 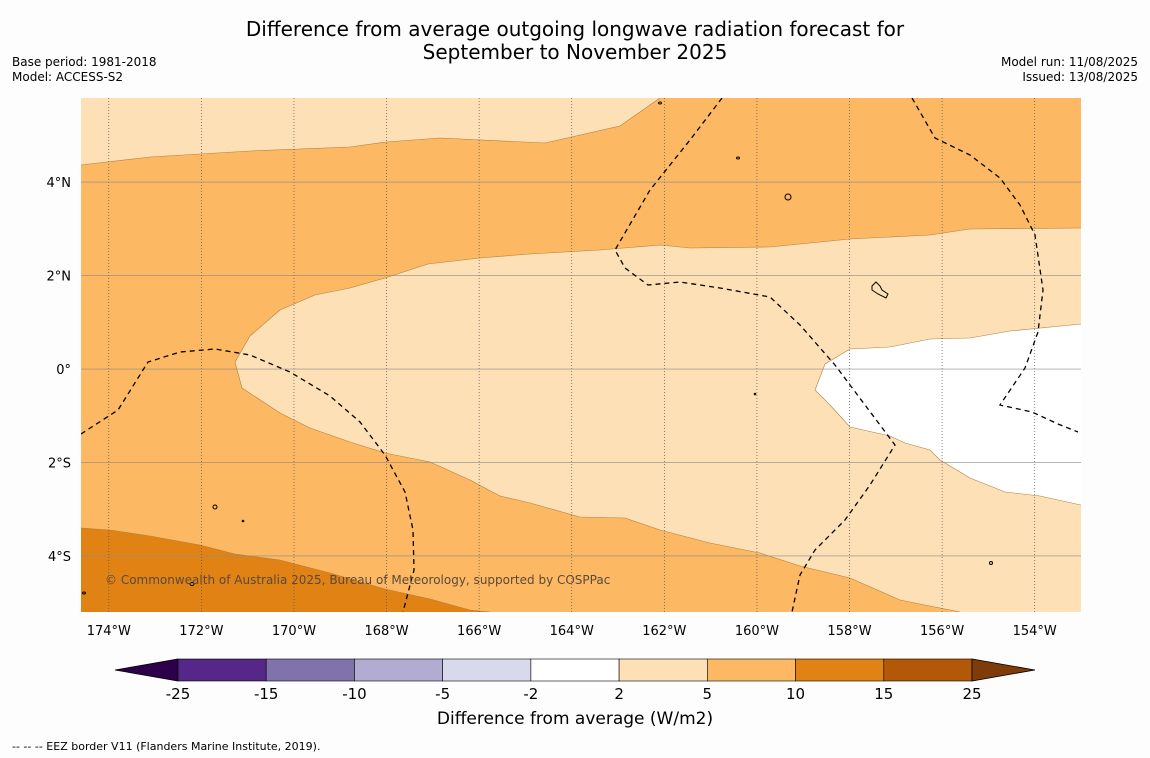 I want to click on longitude-tick-label: 158°W, so click(x=849, y=631).